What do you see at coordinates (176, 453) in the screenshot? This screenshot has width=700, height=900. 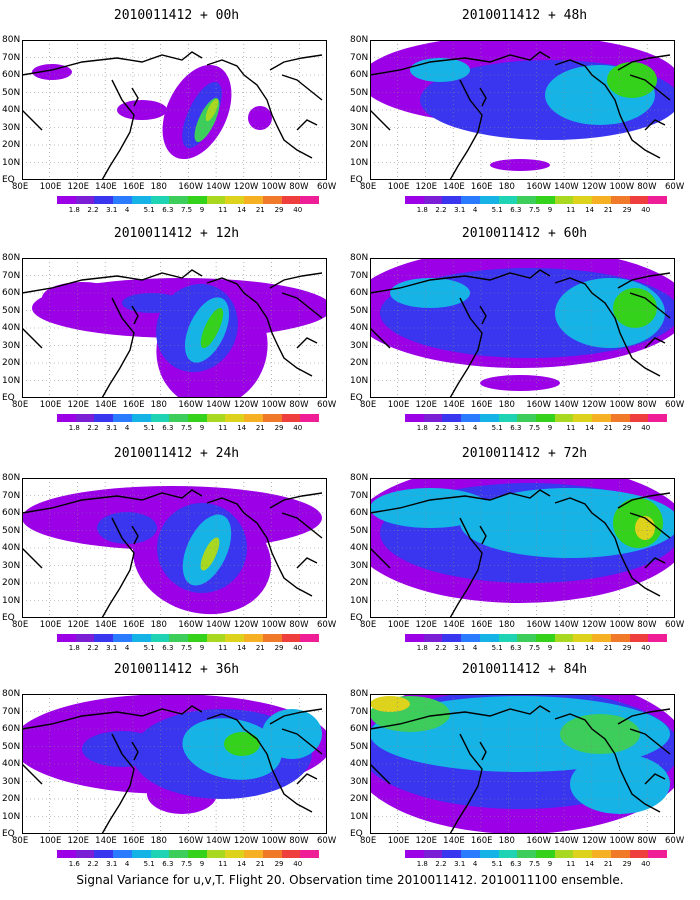 I see `panel-title: 2010011412 + 24h` at bounding box center [176, 453].